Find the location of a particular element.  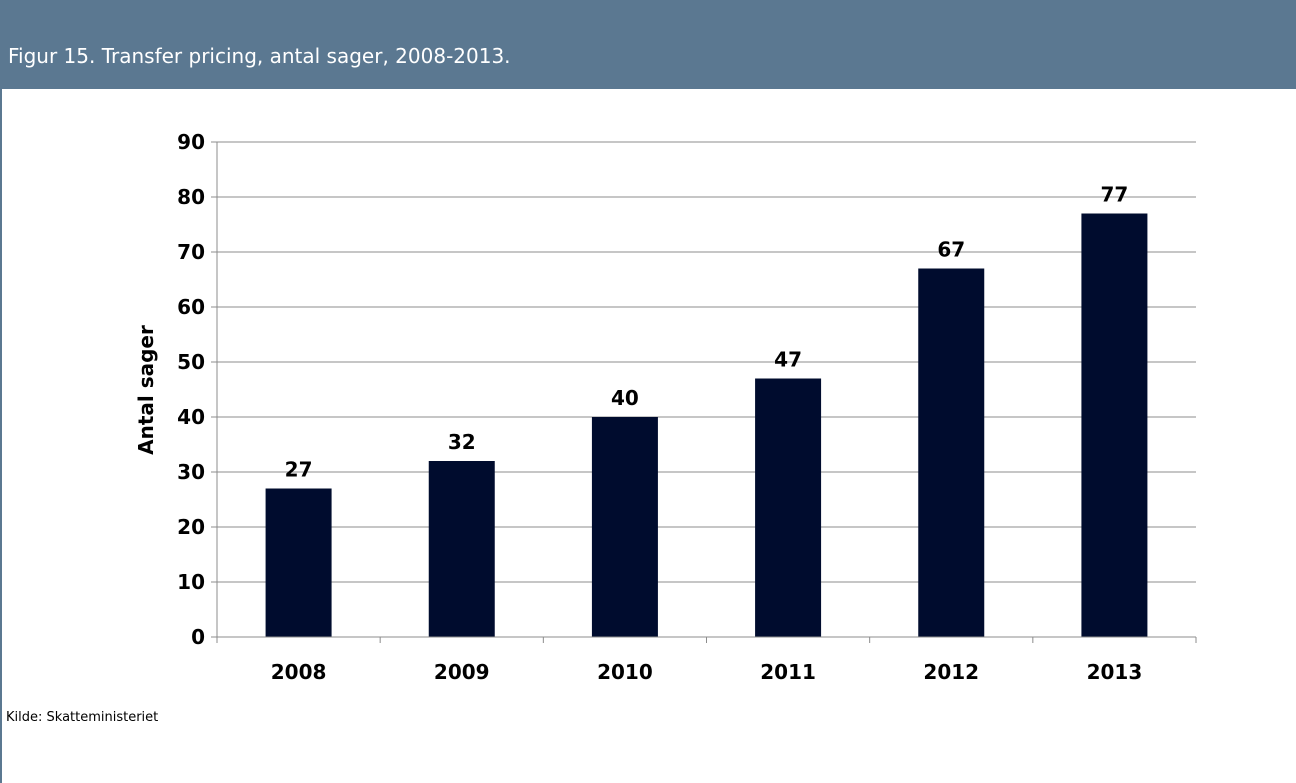

source-note: Kilde: Skatteministeriet is located at coordinates (82, 717).